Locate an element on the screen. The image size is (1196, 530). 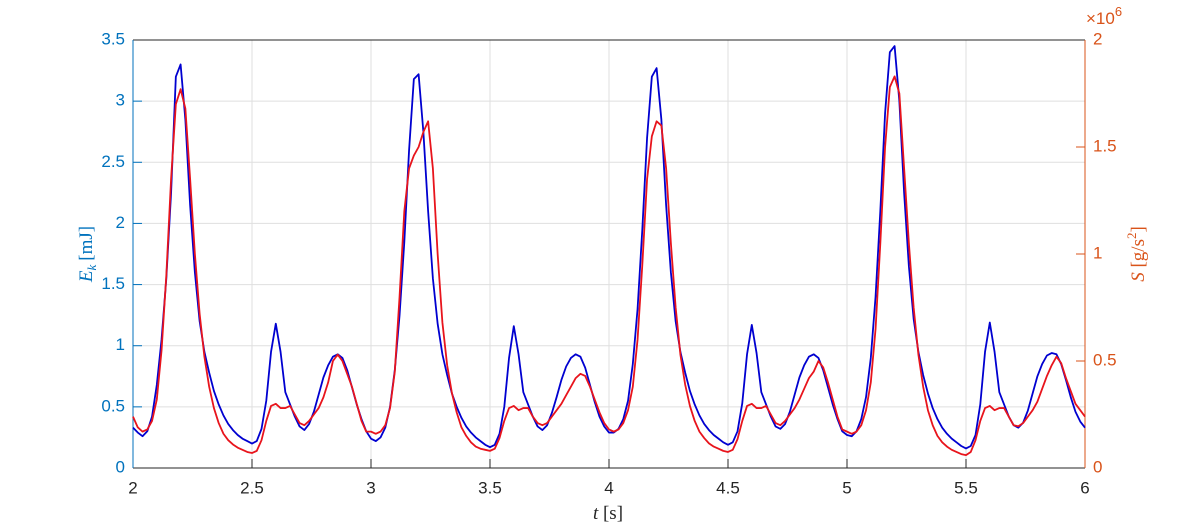
multiplier-exponent: 6 is located at coordinates (1118, 11).